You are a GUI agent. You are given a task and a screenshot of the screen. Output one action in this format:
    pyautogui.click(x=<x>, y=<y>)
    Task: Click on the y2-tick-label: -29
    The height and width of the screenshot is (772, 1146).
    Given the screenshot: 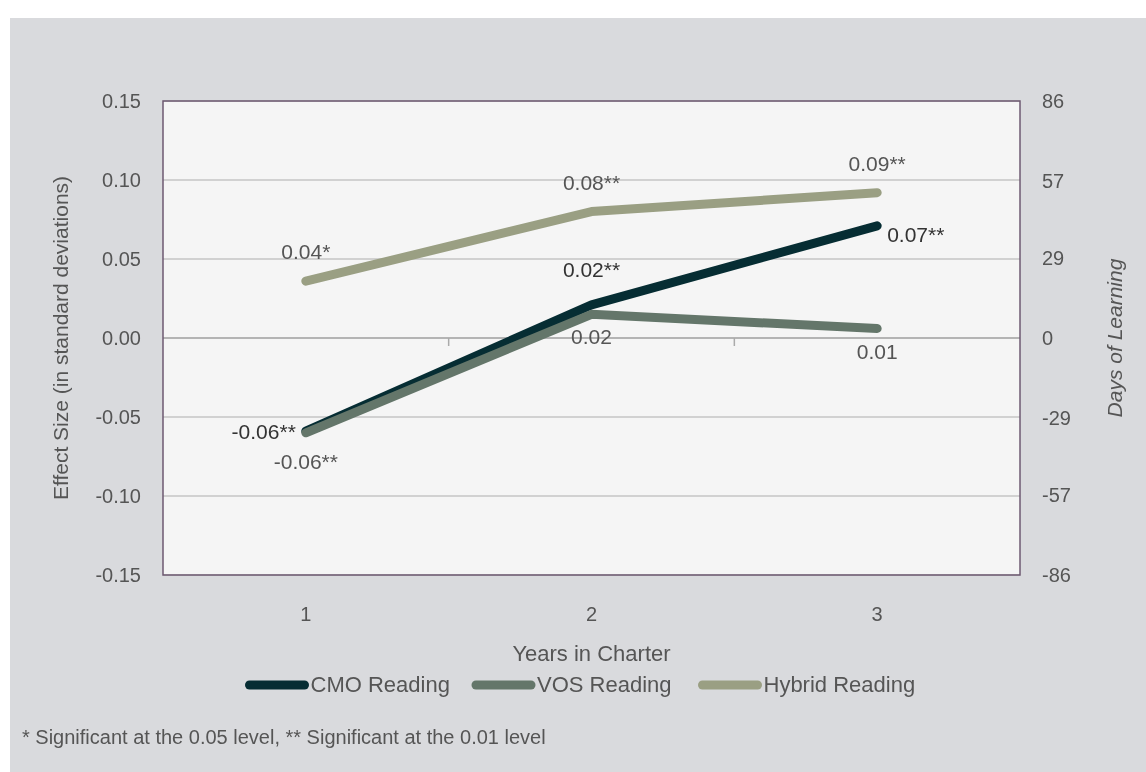 What is the action you would take?
    pyautogui.click(x=1056, y=417)
    